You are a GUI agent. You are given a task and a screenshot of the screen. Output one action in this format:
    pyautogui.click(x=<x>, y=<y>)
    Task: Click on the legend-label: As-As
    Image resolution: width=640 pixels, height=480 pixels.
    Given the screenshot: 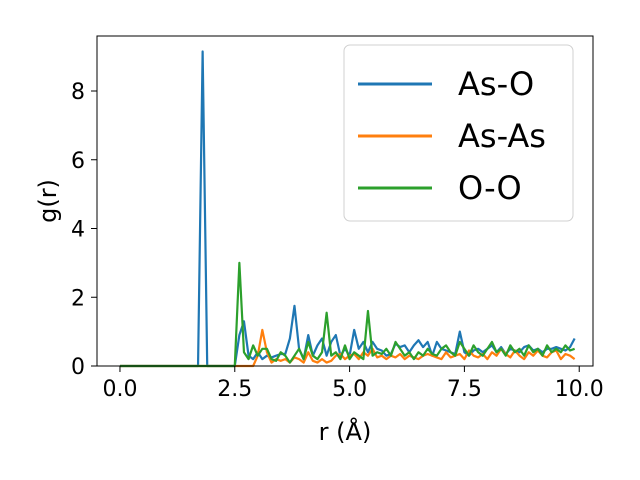 What is the action you would take?
    pyautogui.click(x=502, y=136)
    